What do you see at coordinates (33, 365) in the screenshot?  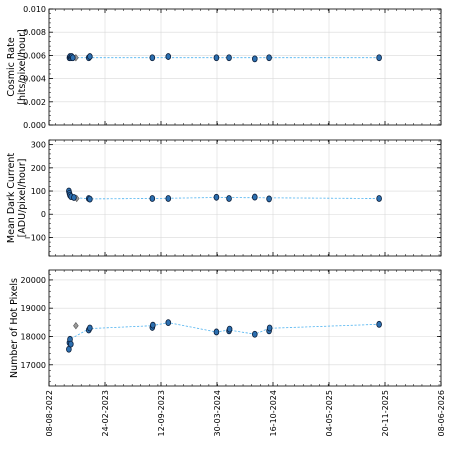 I see `y-tick-label: 17000` at bounding box center [33, 365].